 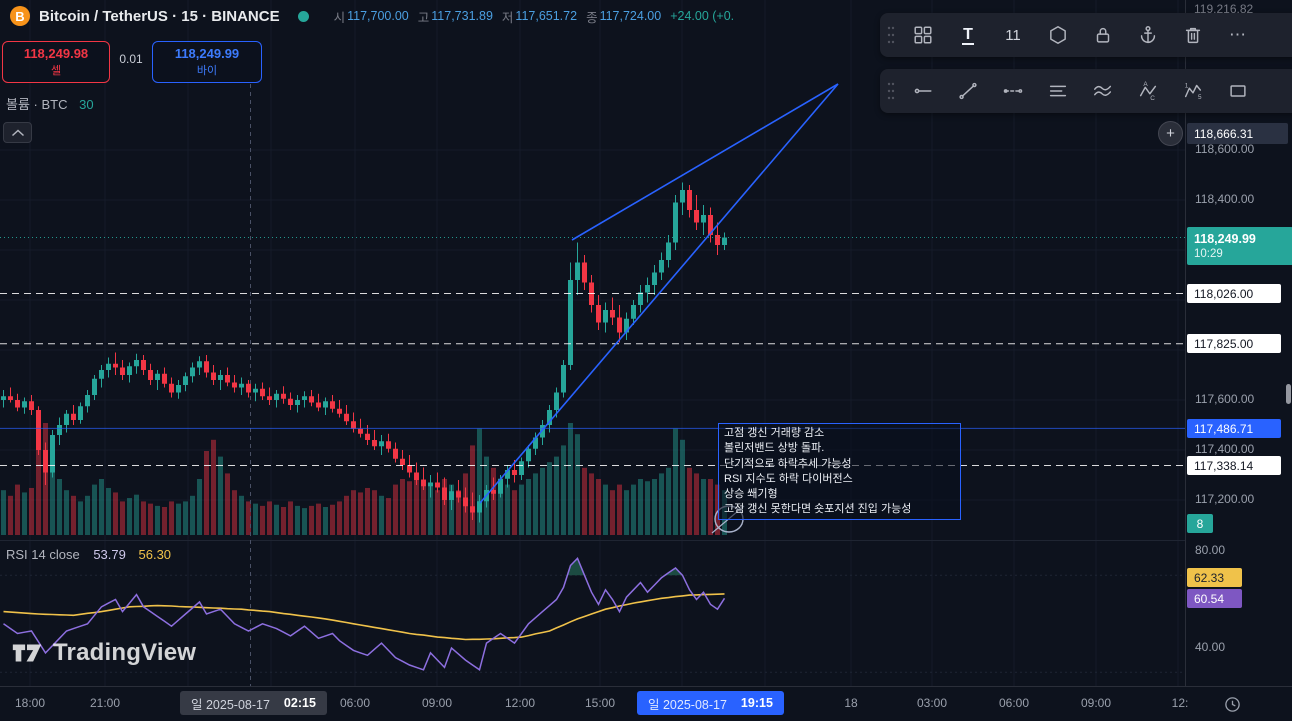 I want to click on symbol-title: Bitcoin / TetherUS · 15 · BINANCE, so click(x=159, y=16).